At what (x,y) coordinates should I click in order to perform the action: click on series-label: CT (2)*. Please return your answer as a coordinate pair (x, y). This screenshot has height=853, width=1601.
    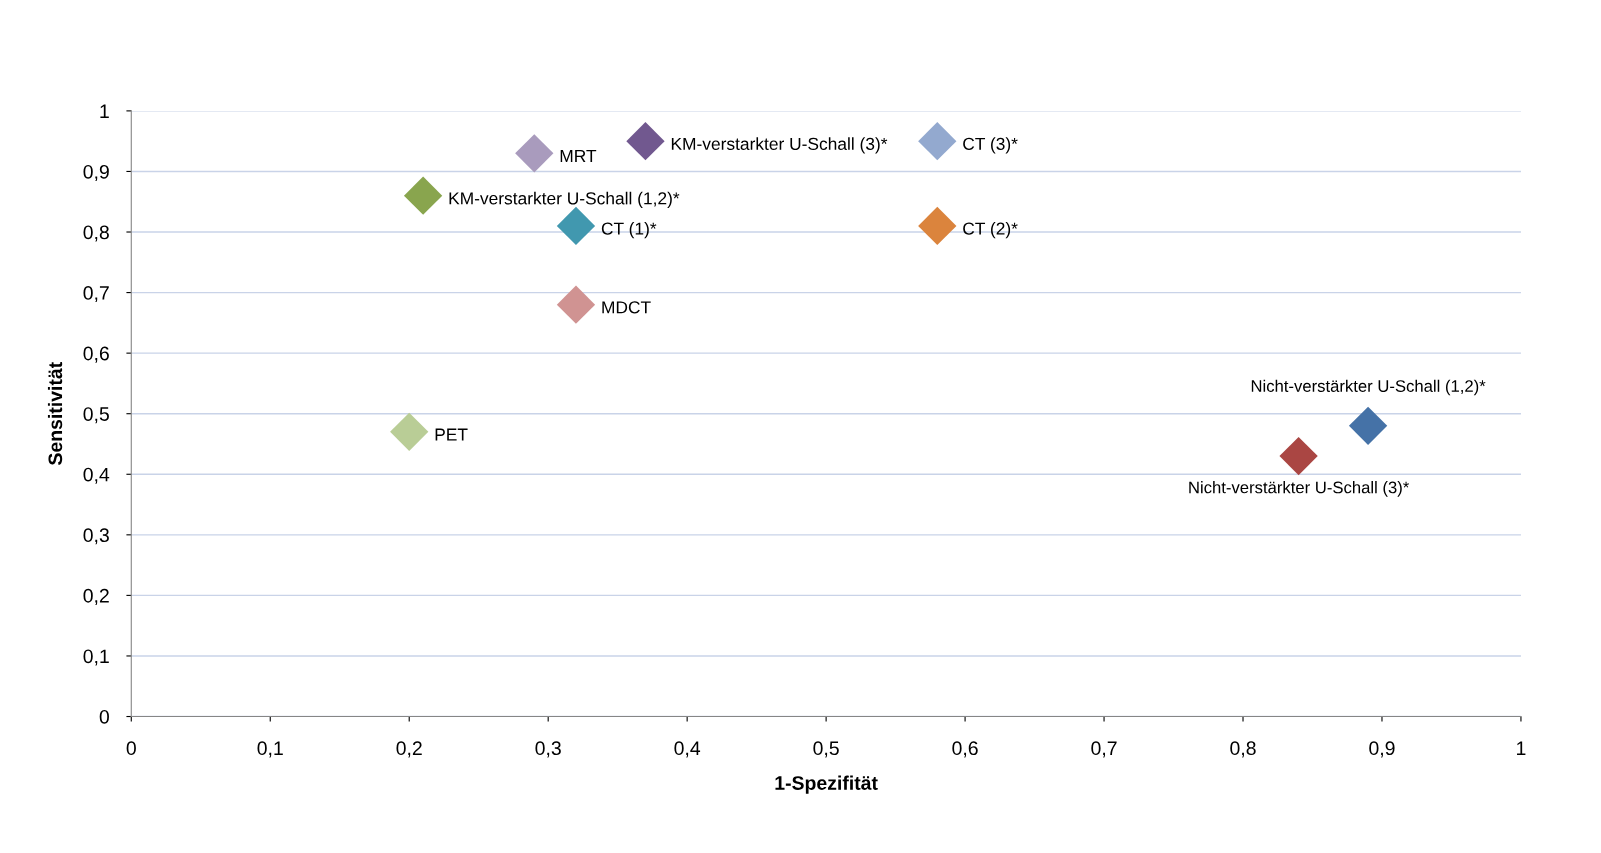
    Looking at the image, I should click on (990, 230).